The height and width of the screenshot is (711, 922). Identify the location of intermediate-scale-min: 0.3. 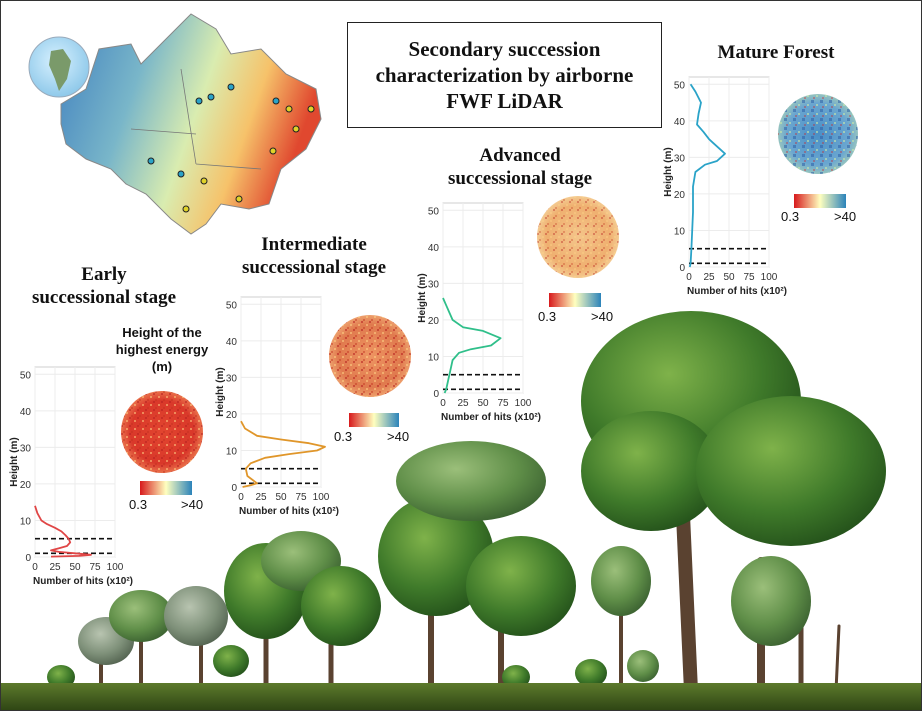
(343, 436).